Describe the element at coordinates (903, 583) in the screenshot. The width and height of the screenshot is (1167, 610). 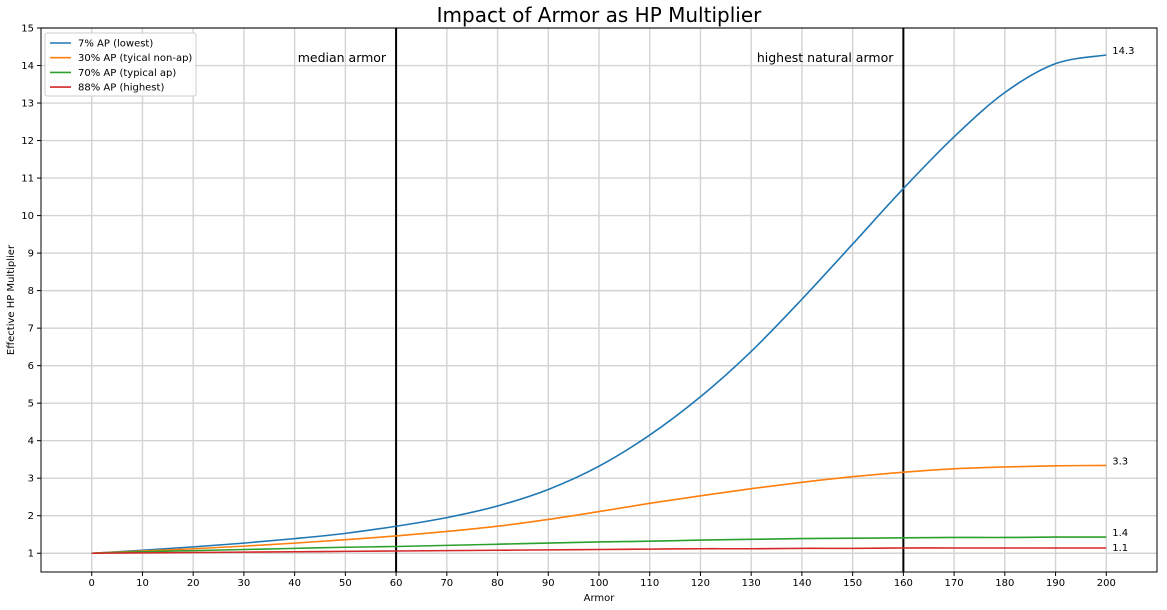
I see `x-tick-label: 160` at that location.